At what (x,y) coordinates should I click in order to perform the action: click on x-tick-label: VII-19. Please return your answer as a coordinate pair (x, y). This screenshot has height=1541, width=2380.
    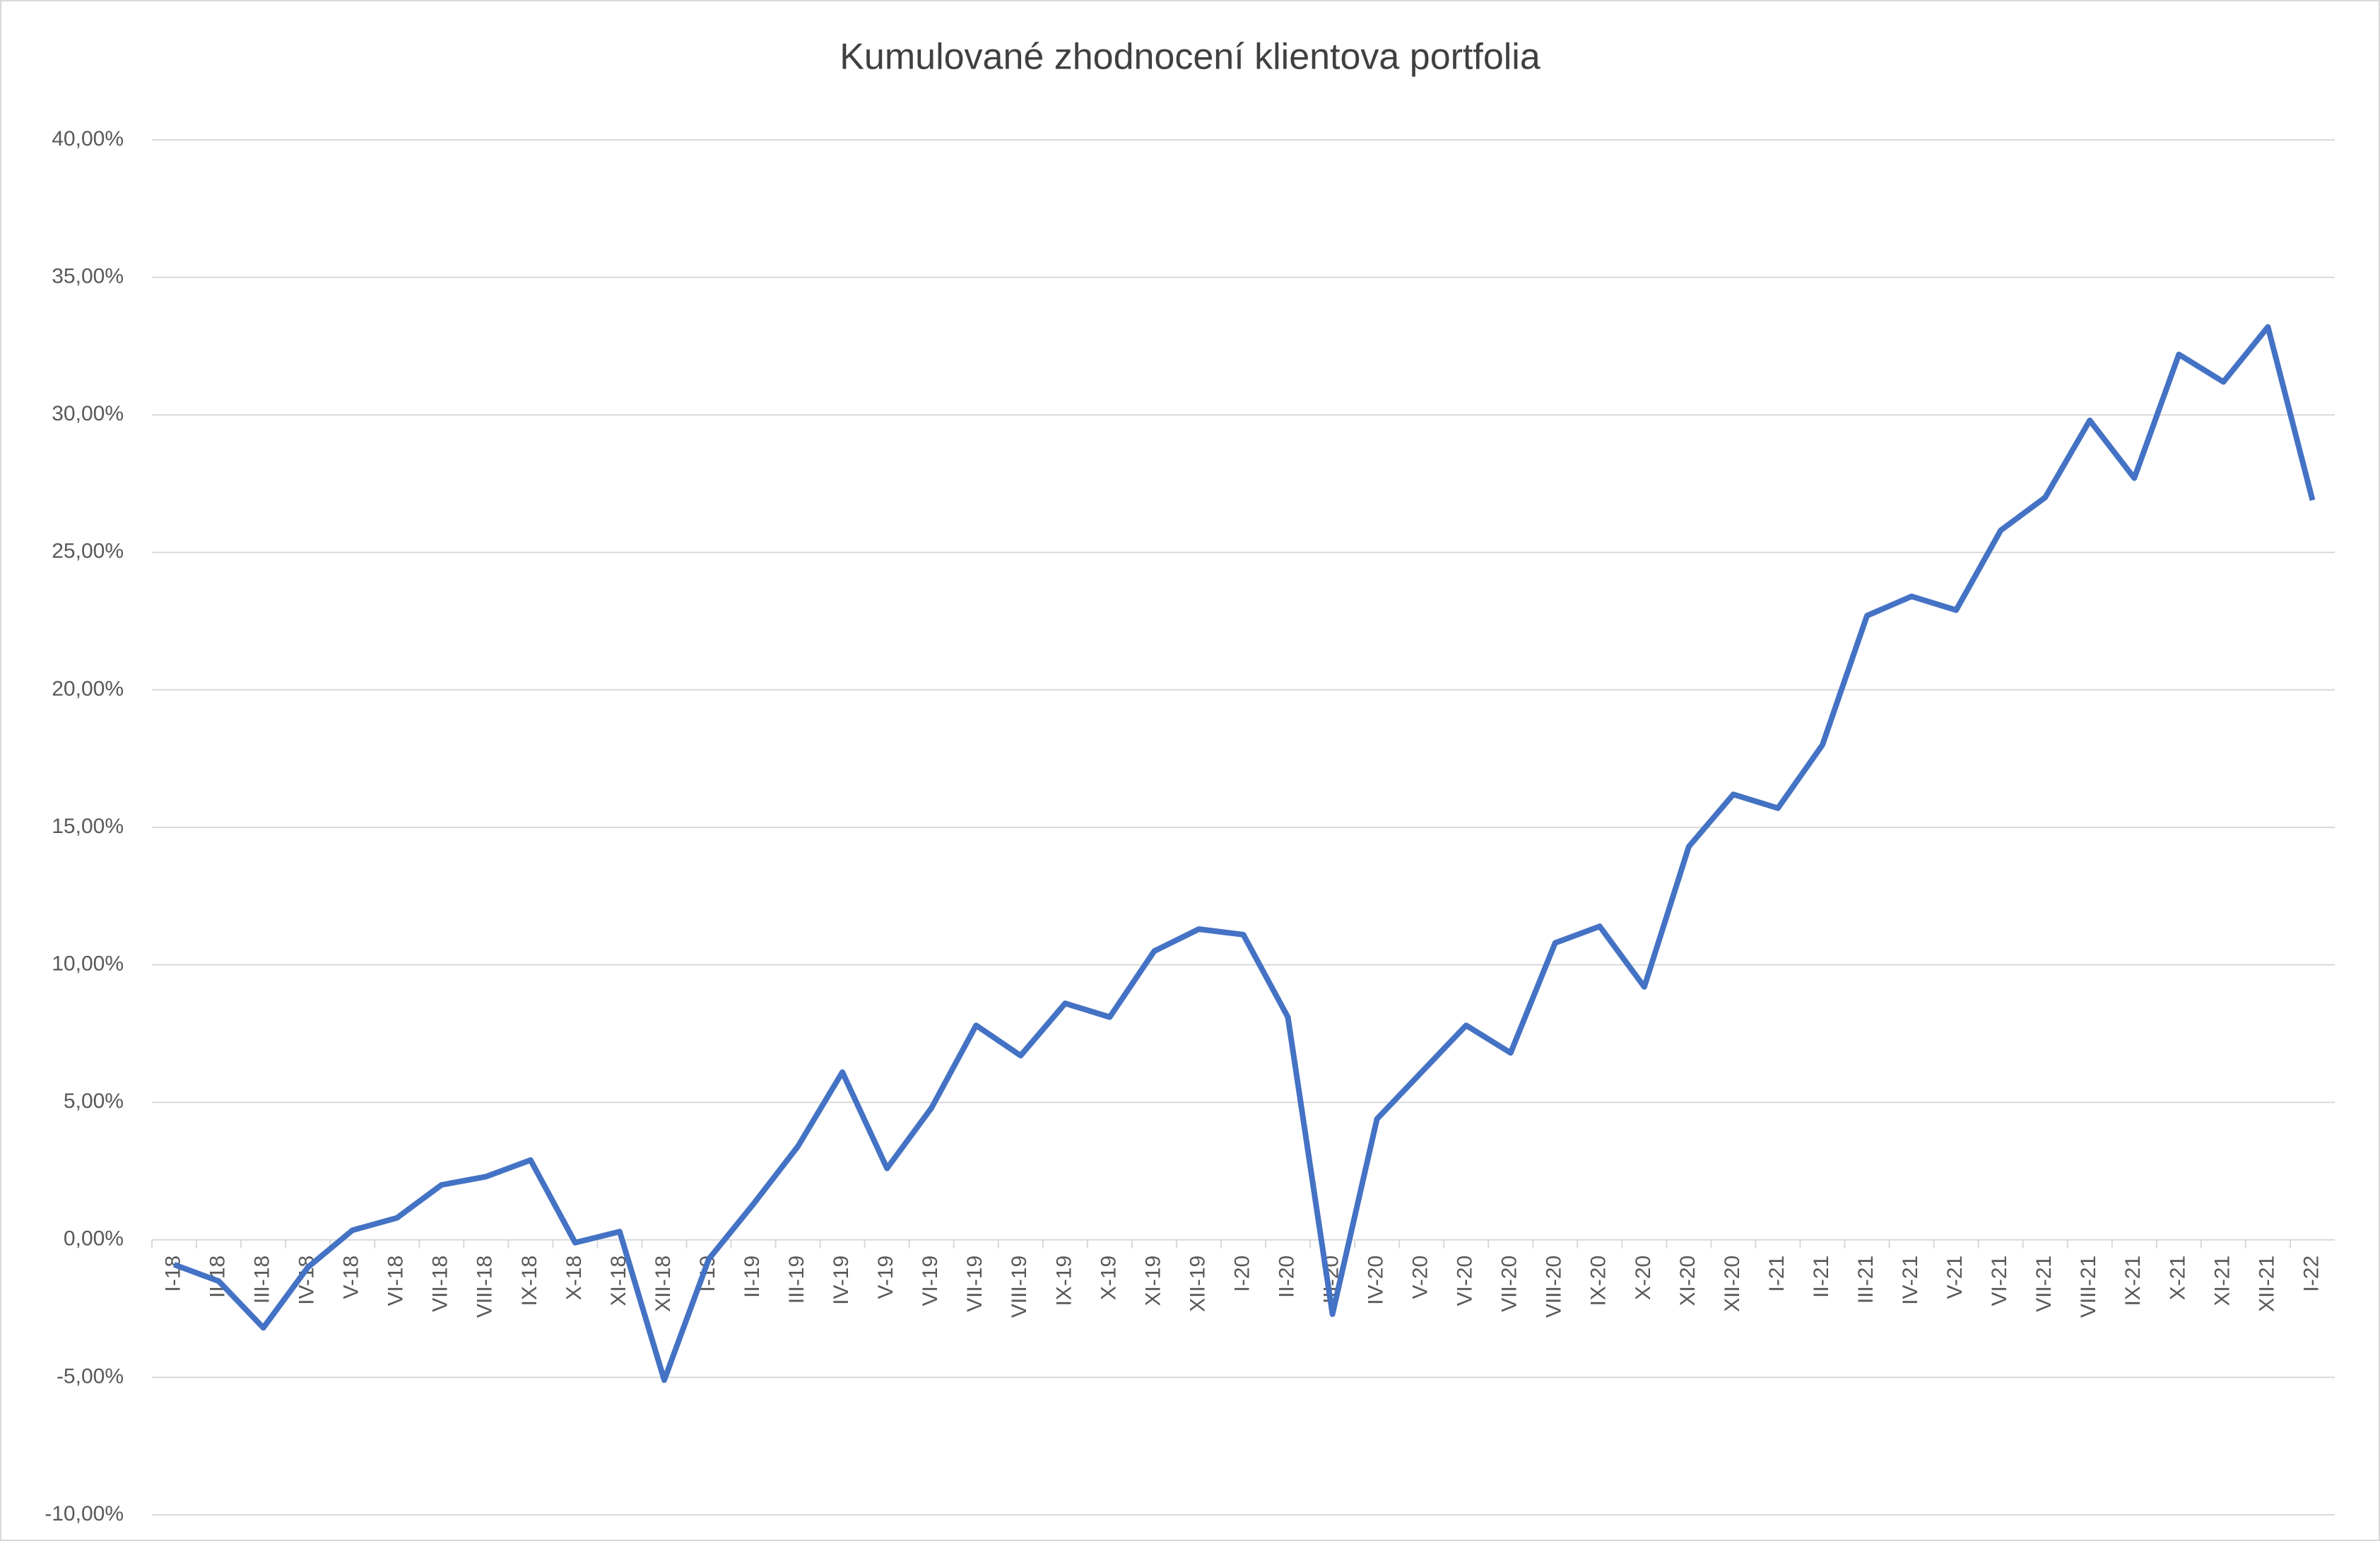
    Looking at the image, I should click on (974, 1284).